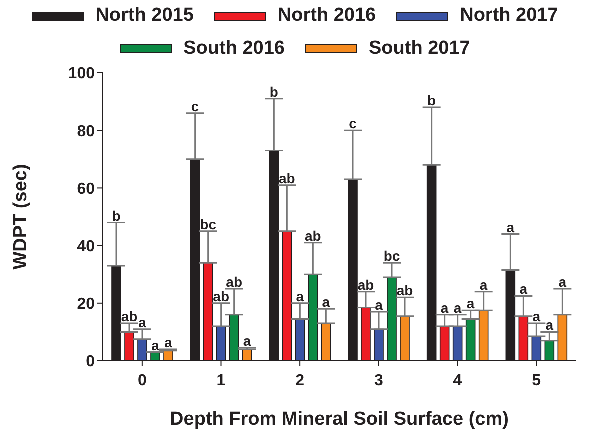 The height and width of the screenshot is (439, 590). What do you see at coordinates (145, 16) in the screenshot?
I see `legend-label: North 2015` at bounding box center [145, 16].